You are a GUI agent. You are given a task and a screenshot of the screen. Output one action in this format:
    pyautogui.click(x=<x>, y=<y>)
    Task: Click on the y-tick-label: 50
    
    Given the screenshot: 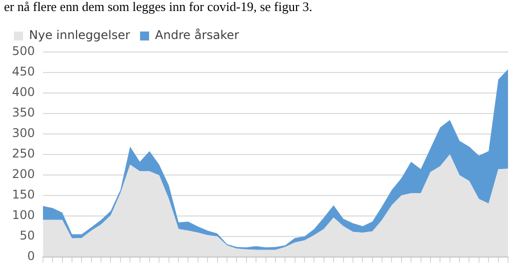 What is the action you would take?
    pyautogui.click(x=27, y=235)
    